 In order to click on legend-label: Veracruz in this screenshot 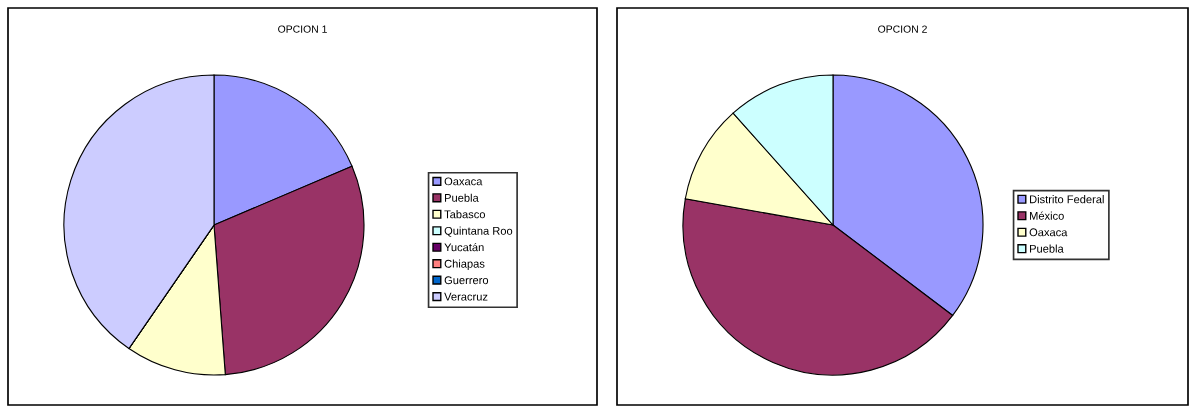, I will do `click(466, 296)`.